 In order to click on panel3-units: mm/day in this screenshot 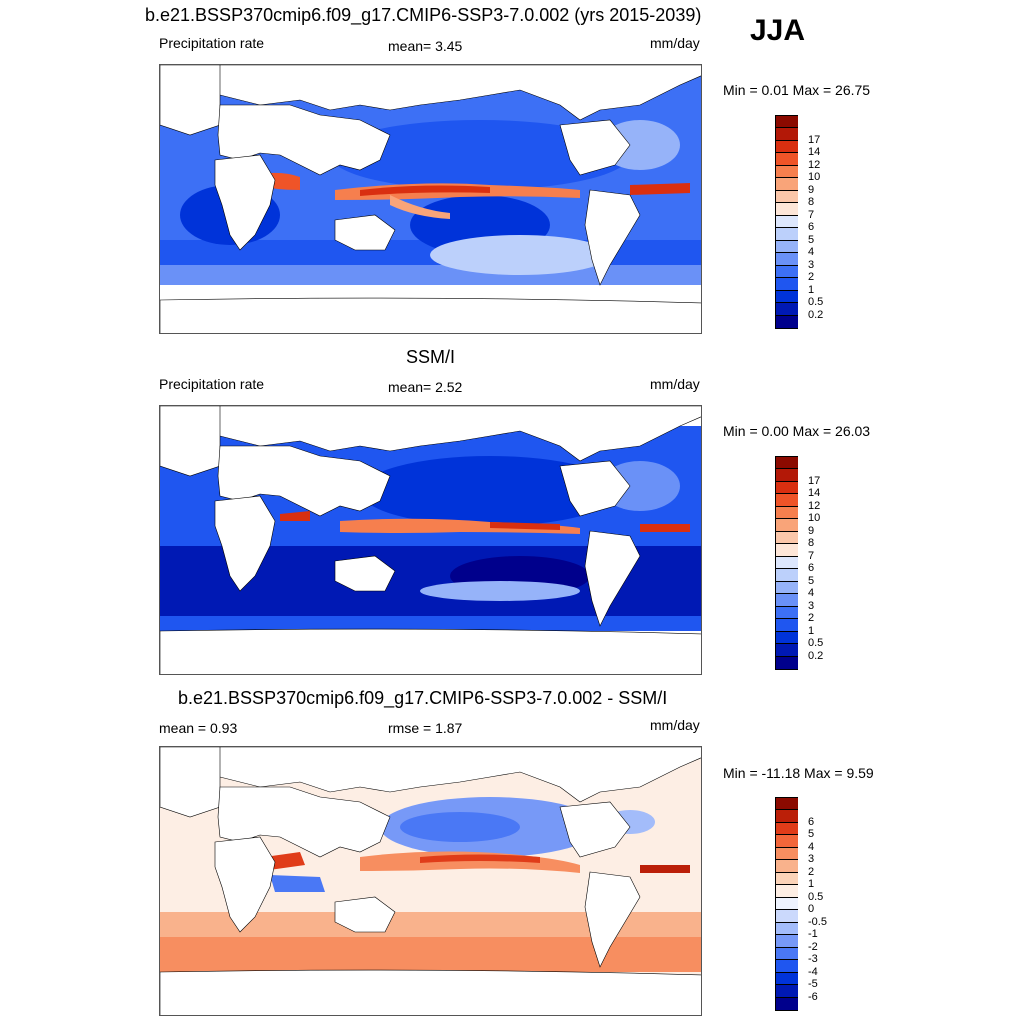, I will do `click(675, 725)`.